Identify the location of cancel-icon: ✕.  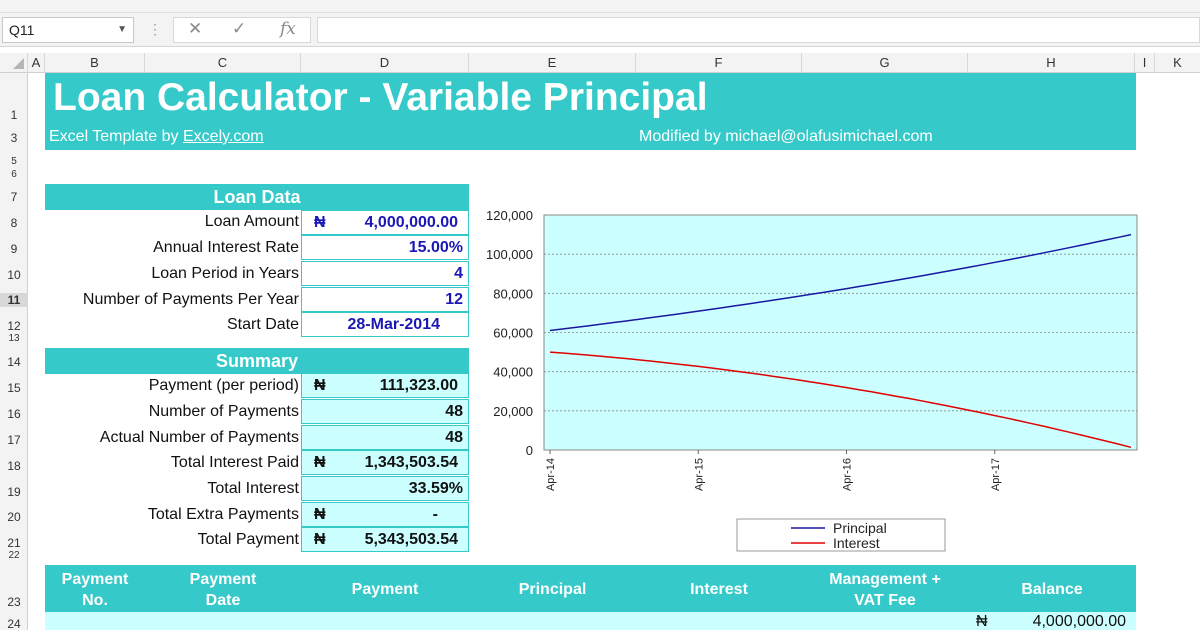
(195, 28).